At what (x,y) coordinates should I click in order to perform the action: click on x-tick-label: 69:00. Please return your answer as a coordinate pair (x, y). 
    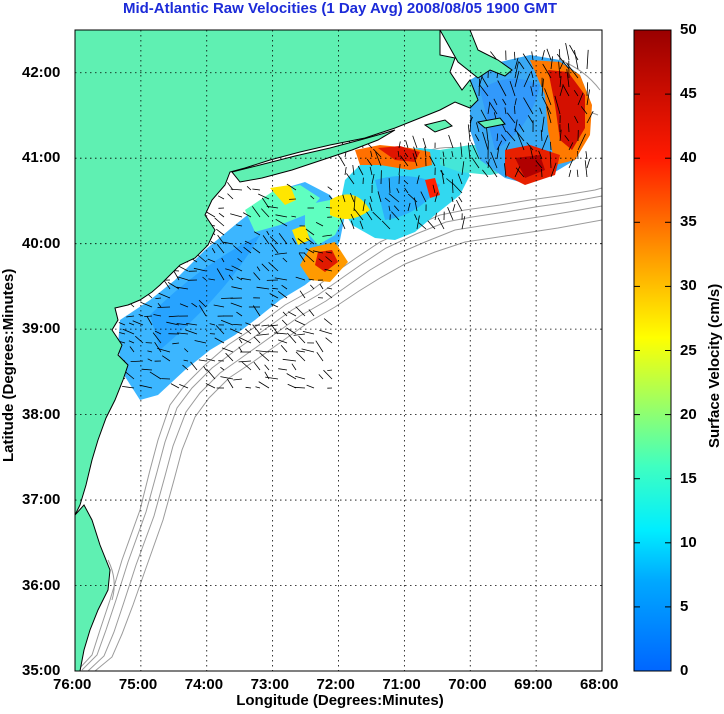
    Looking at the image, I should click on (533, 684).